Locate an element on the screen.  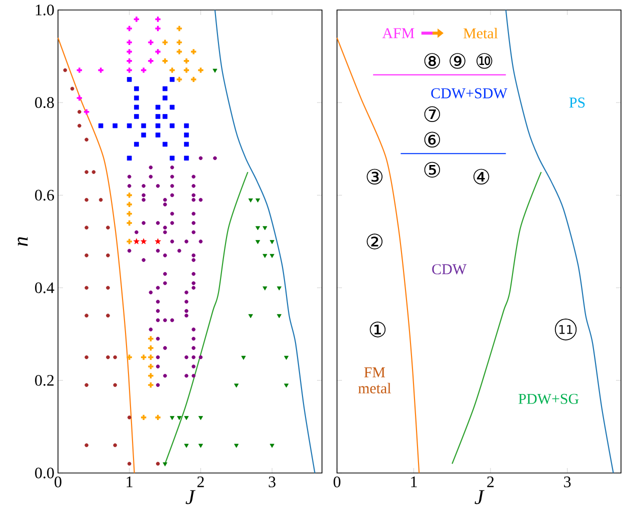
y-tick-label: 0.6 is located at coordinates (44, 195).